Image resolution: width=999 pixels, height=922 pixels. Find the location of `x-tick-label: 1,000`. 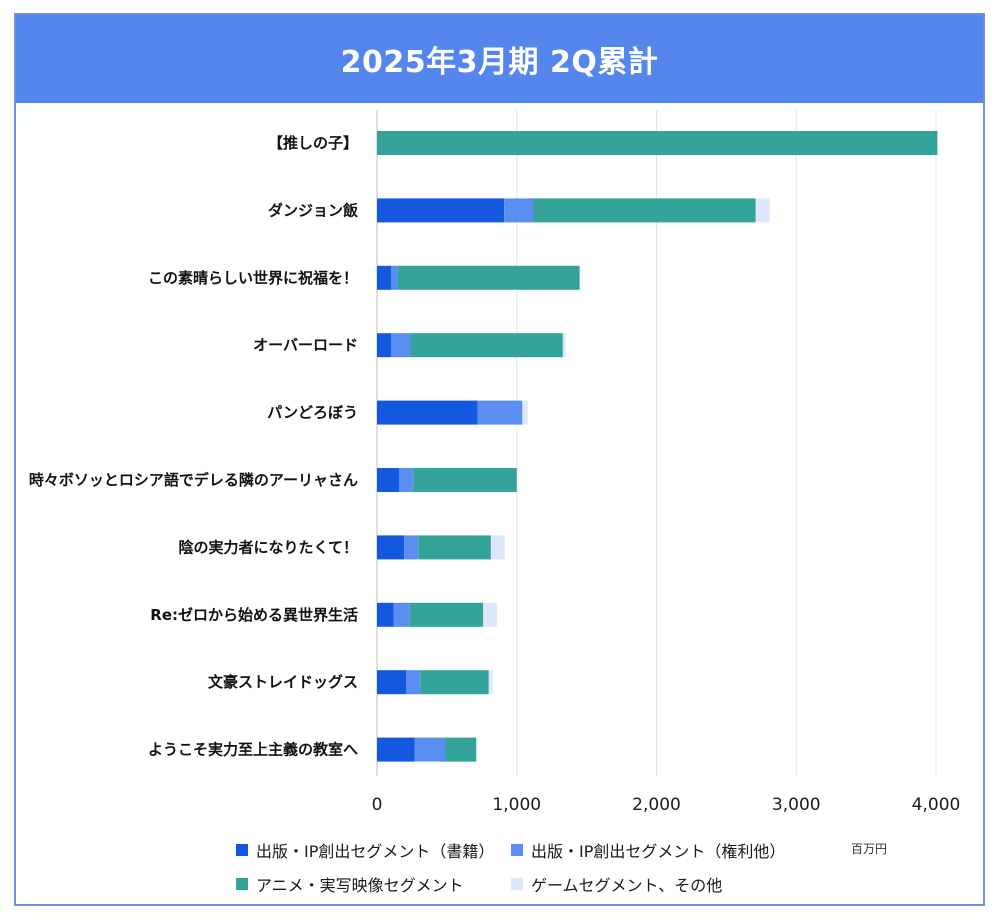

x-tick-label: 1,000 is located at coordinates (516, 805).